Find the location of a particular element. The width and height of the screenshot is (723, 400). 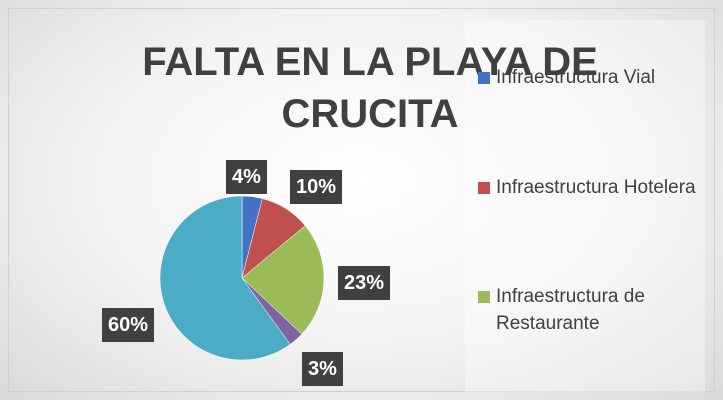

legend-label: Infraestructura Hotelera is located at coordinates (596, 187).